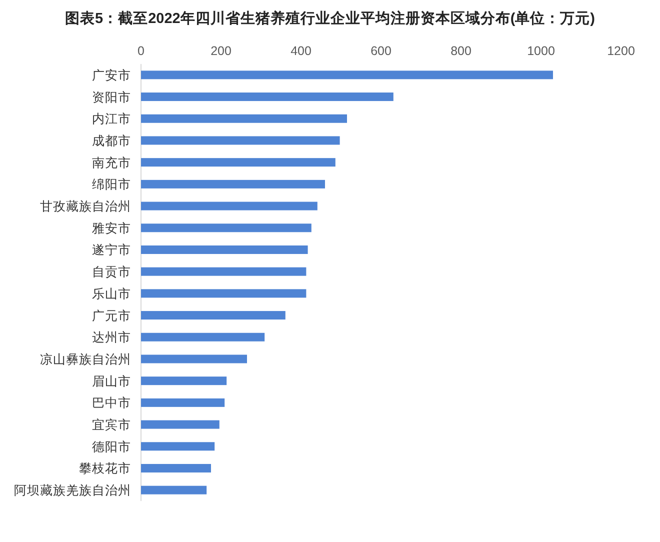 The height and width of the screenshot is (542, 660). Describe the element at coordinates (72, 491) in the screenshot. I see `y-tick-label: 阿坝藏族羌族自治州` at that location.